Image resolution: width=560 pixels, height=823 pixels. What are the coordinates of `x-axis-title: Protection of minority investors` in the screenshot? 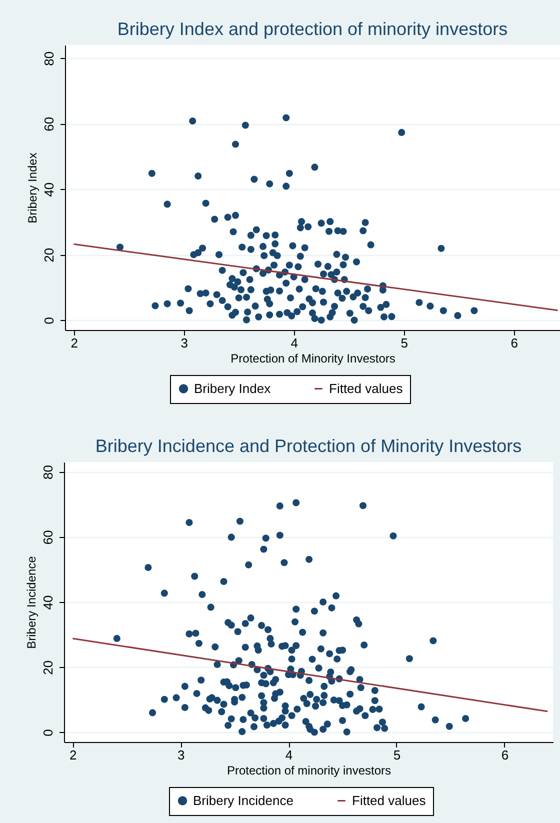 It's located at (309, 771).